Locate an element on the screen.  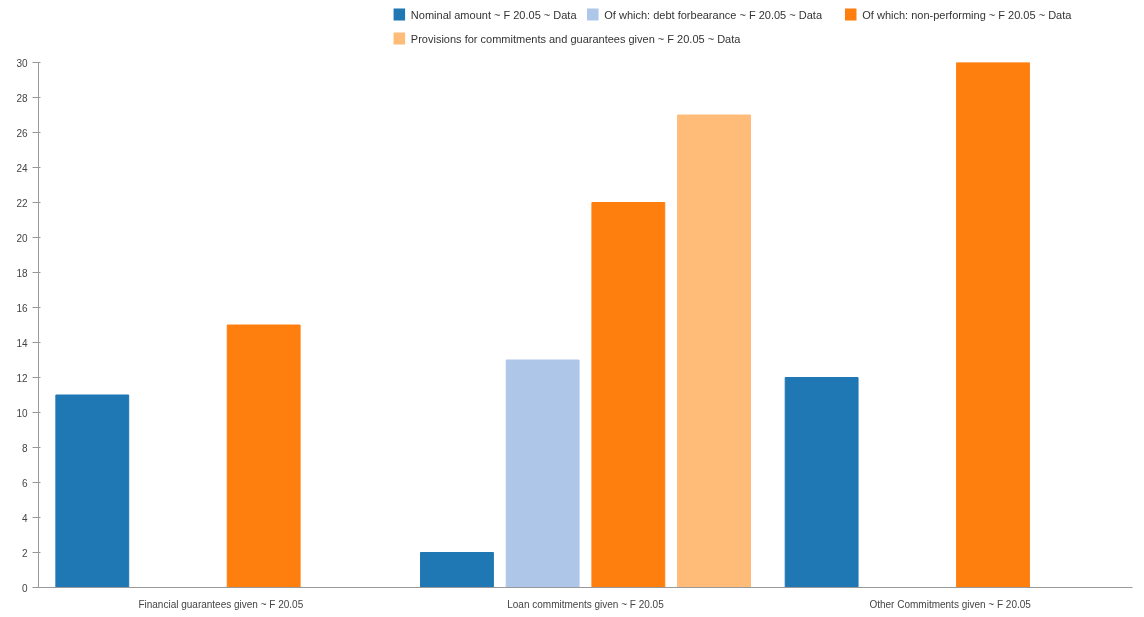
y-tick-label: 14 is located at coordinates (22, 343).